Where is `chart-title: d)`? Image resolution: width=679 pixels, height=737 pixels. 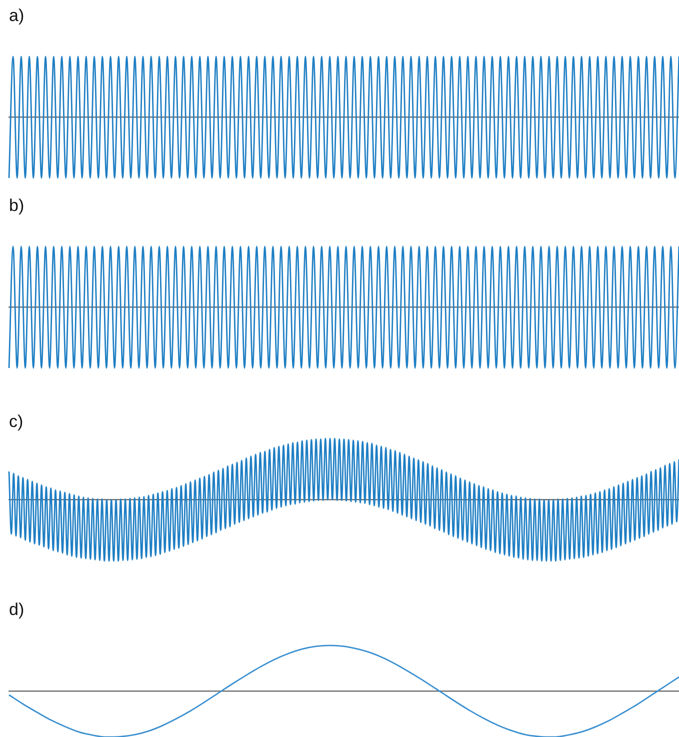 chart-title: d) is located at coordinates (16, 609).